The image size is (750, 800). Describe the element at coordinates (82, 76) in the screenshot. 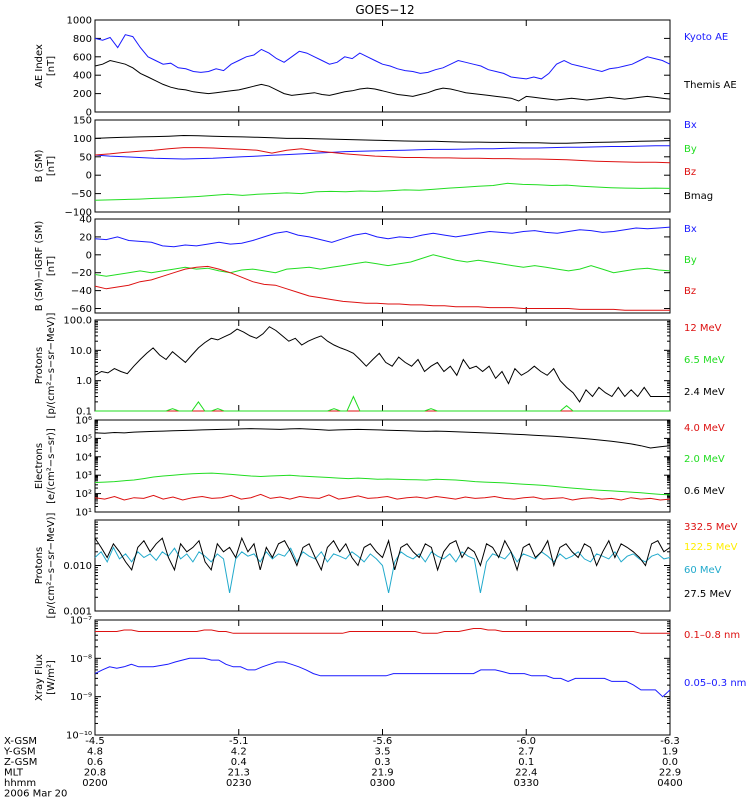

I see `y-tick-label: 400` at that location.